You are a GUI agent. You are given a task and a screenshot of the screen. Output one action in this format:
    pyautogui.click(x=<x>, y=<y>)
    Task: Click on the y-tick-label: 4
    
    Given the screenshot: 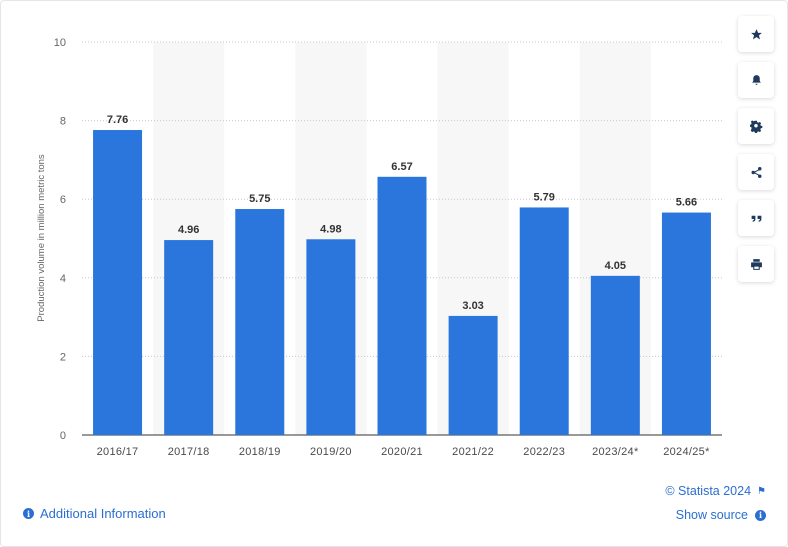 What is the action you would take?
    pyautogui.click(x=63, y=279)
    